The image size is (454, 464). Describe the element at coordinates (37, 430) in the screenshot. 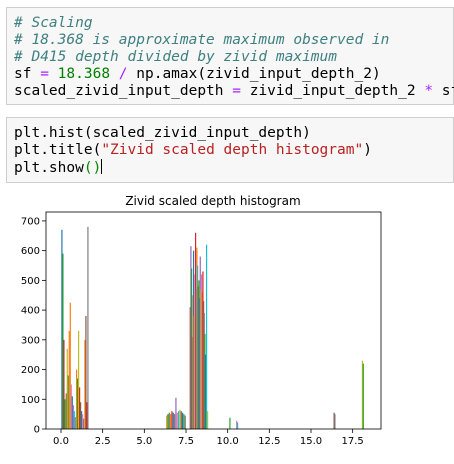

I see `y-tick-label: 0` at that location.